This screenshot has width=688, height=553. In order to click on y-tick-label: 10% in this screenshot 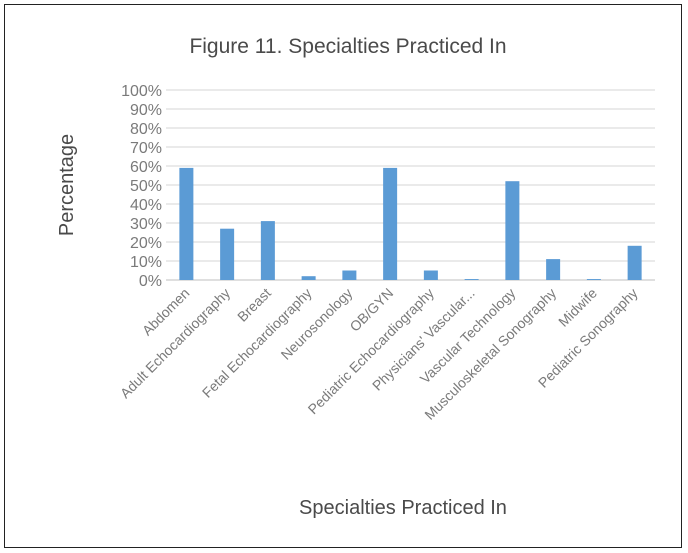, I will do `click(146, 262)`.